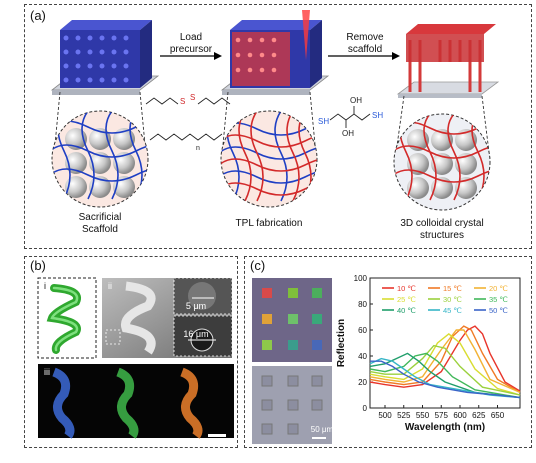 This screenshot has height=463, width=536. What do you see at coordinates (423, 415) in the screenshot?
I see `x-tick-label: 550` at bounding box center [423, 415].